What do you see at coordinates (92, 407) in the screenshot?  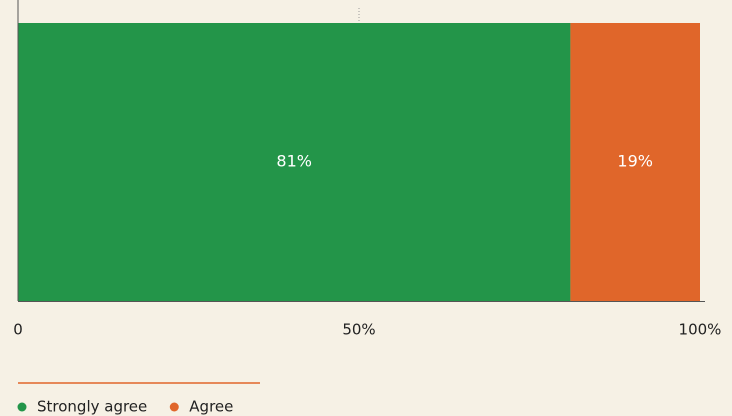 I see `legend-label: Strongly agree` at bounding box center [92, 407].